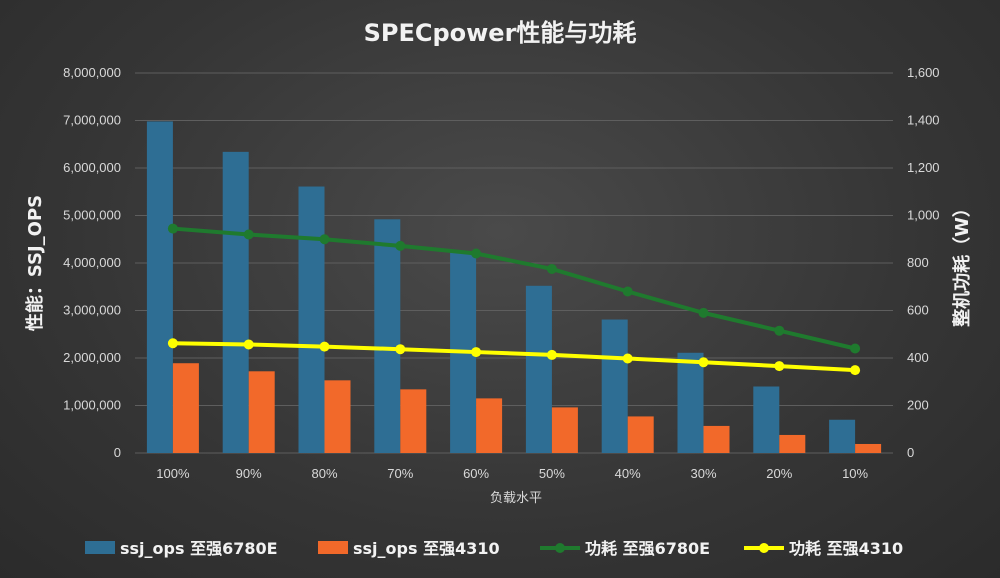 The image size is (1000, 578). What do you see at coordinates (92, 405) in the screenshot?
I see `y-tick-label: 1,000,000` at bounding box center [92, 405].